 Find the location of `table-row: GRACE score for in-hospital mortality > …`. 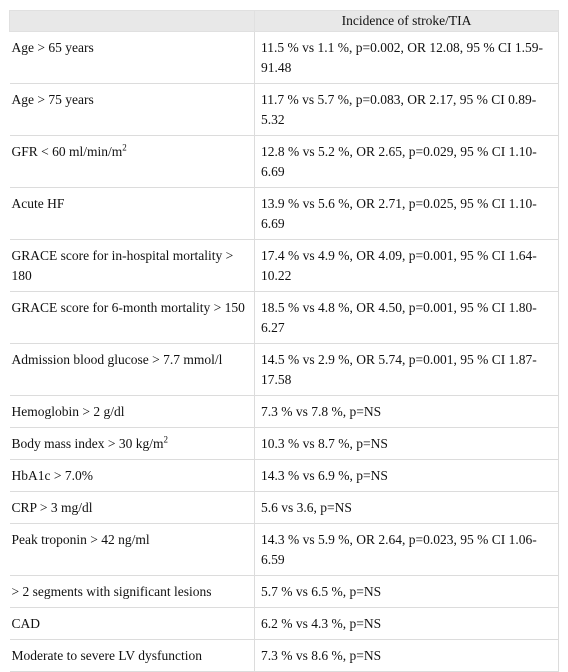

table-row: GRACE score for in-hospital mortality > … is located at coordinates (284, 265).